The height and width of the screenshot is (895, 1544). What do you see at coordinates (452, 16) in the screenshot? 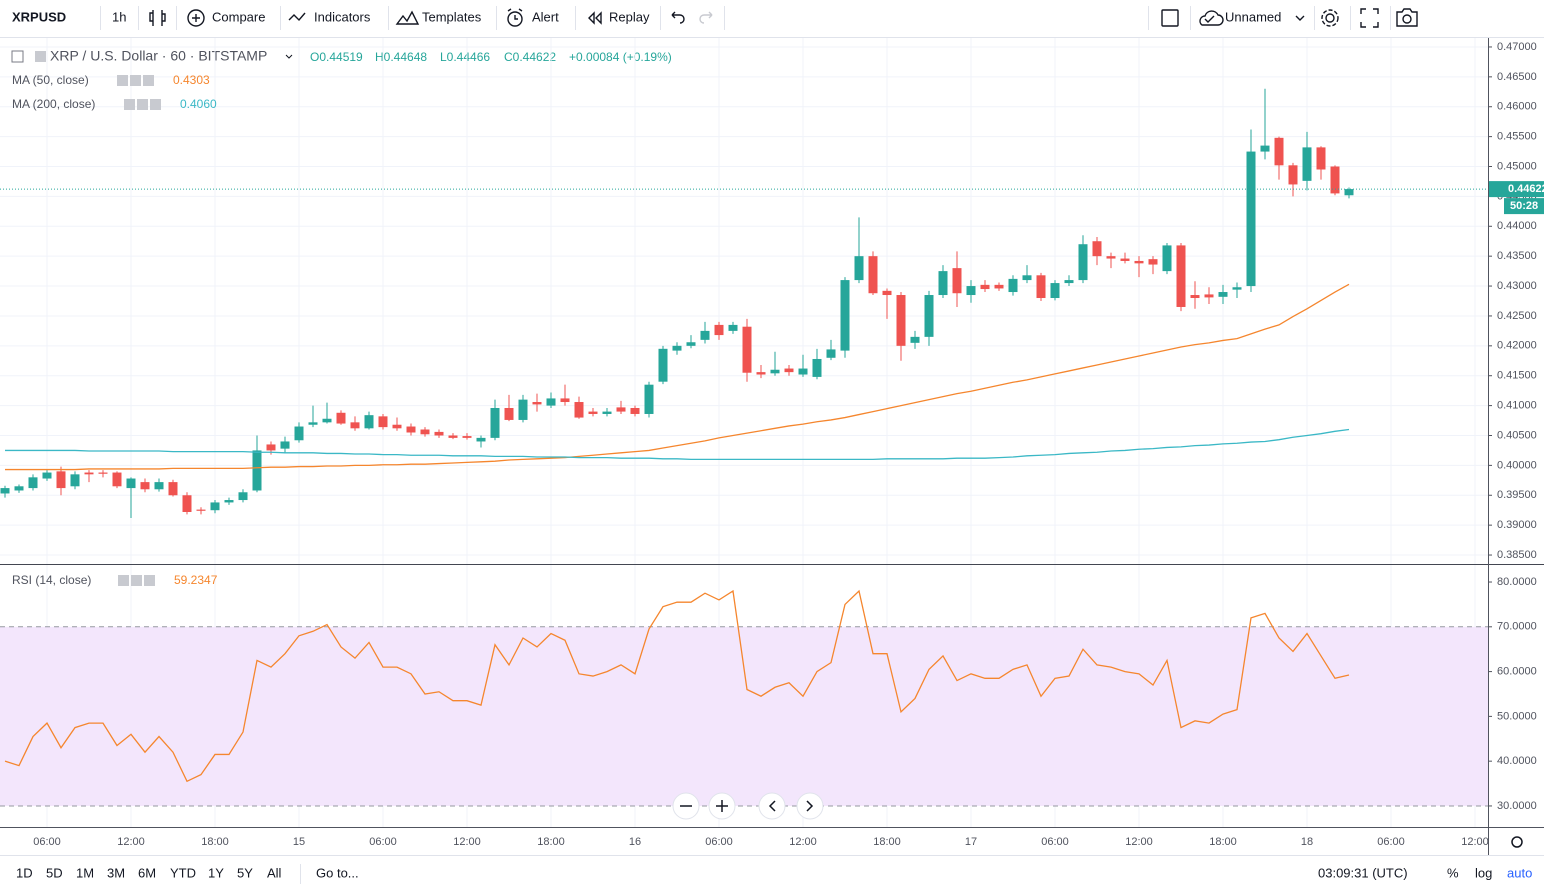
I see `templates-button: Templates` at bounding box center [452, 16].